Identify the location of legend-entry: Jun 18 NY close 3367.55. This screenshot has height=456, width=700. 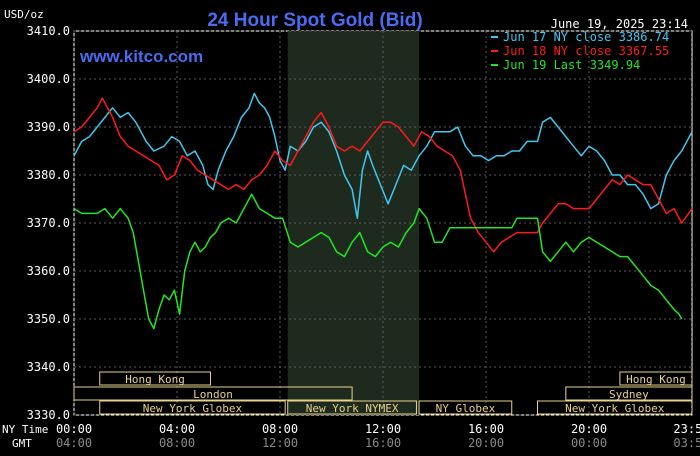
(586, 51).